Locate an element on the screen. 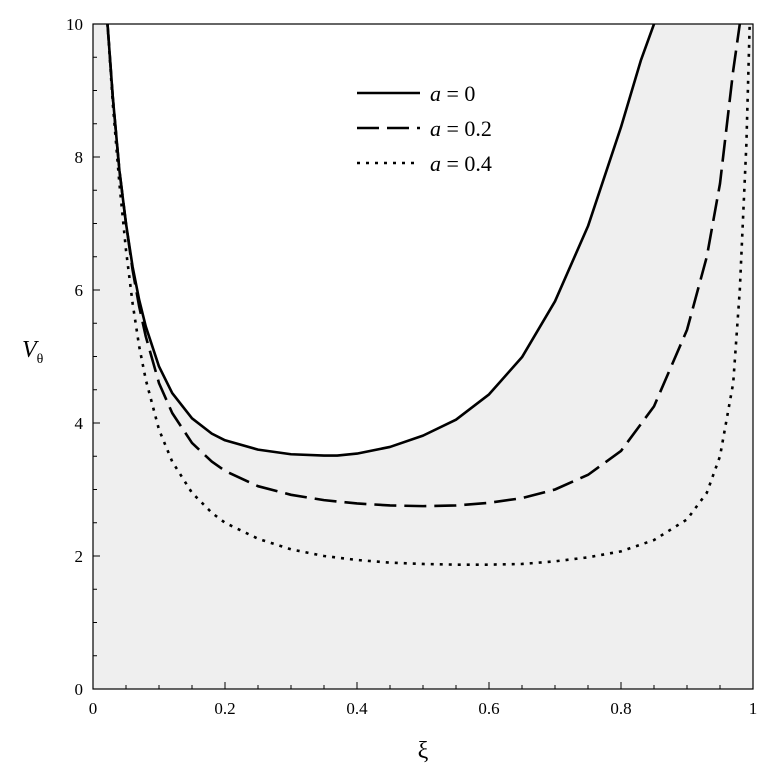  x-axis-label: ξ is located at coordinates (423, 751).